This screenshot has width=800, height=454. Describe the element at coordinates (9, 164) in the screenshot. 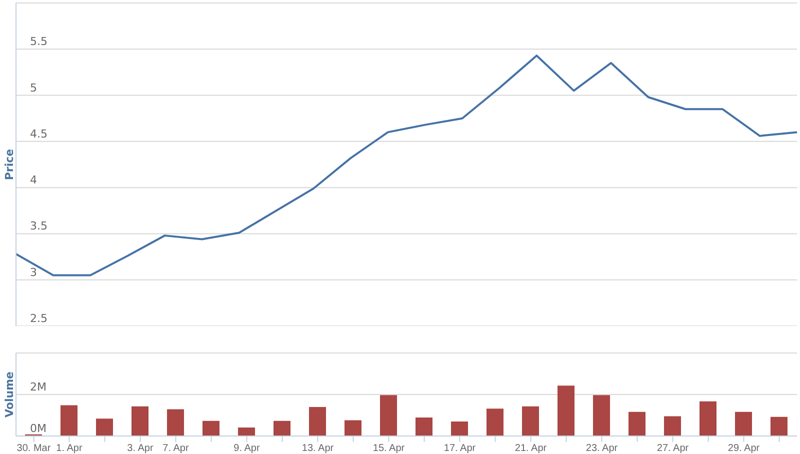

I see `y-axis-title: Price` at that location.